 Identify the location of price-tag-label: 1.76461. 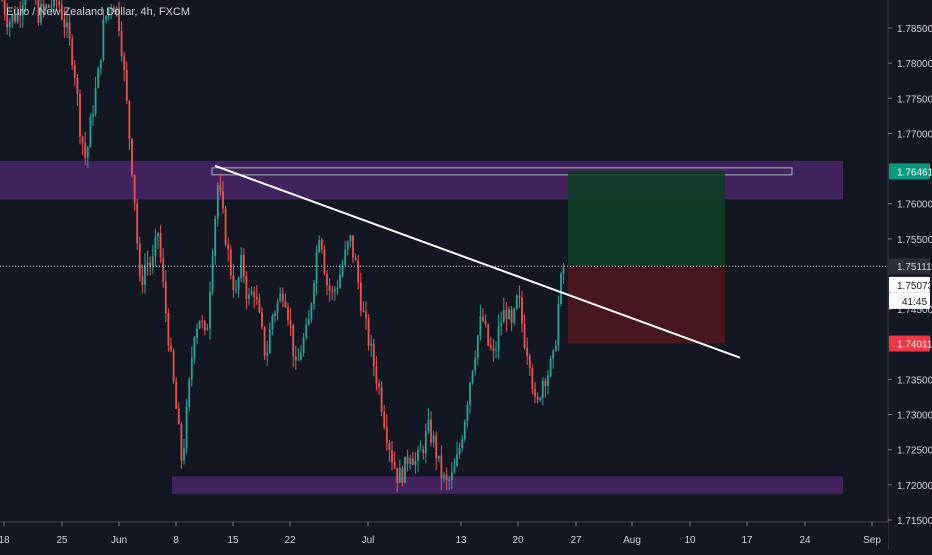
(914, 172).